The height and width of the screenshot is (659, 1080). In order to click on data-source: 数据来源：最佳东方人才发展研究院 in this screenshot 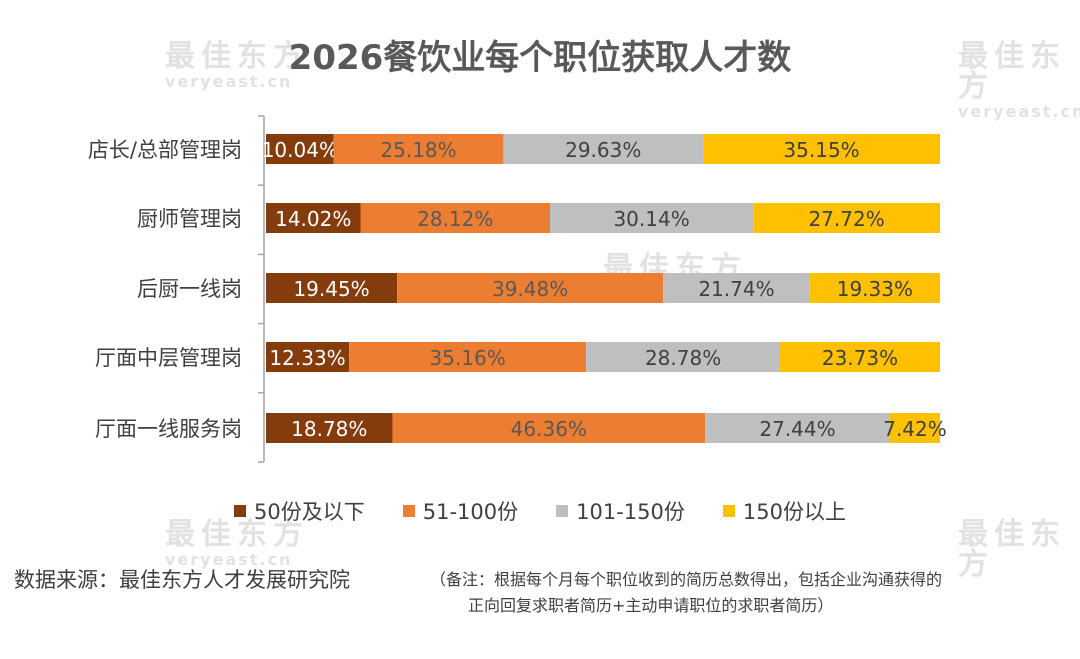, I will do `click(182, 580)`.